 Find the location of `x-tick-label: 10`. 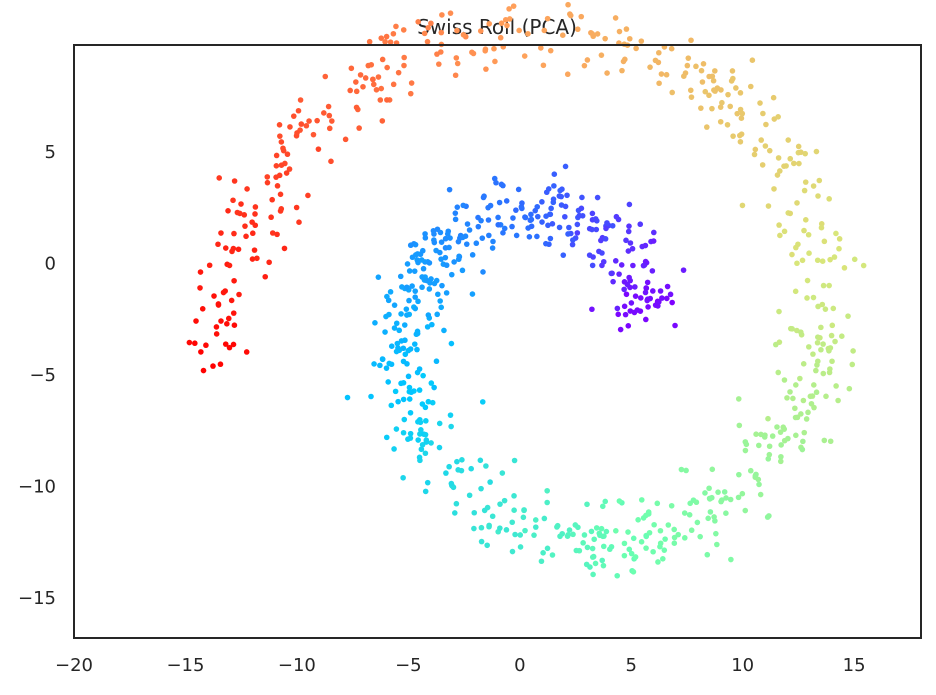

x-tick-label: 10 is located at coordinates (742, 665).